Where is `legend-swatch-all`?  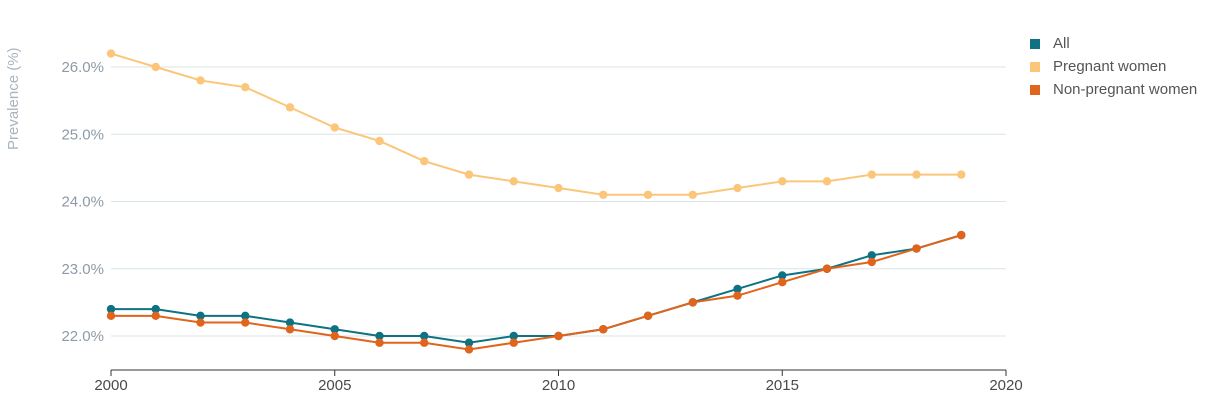 legend-swatch-all is located at coordinates (1035, 43).